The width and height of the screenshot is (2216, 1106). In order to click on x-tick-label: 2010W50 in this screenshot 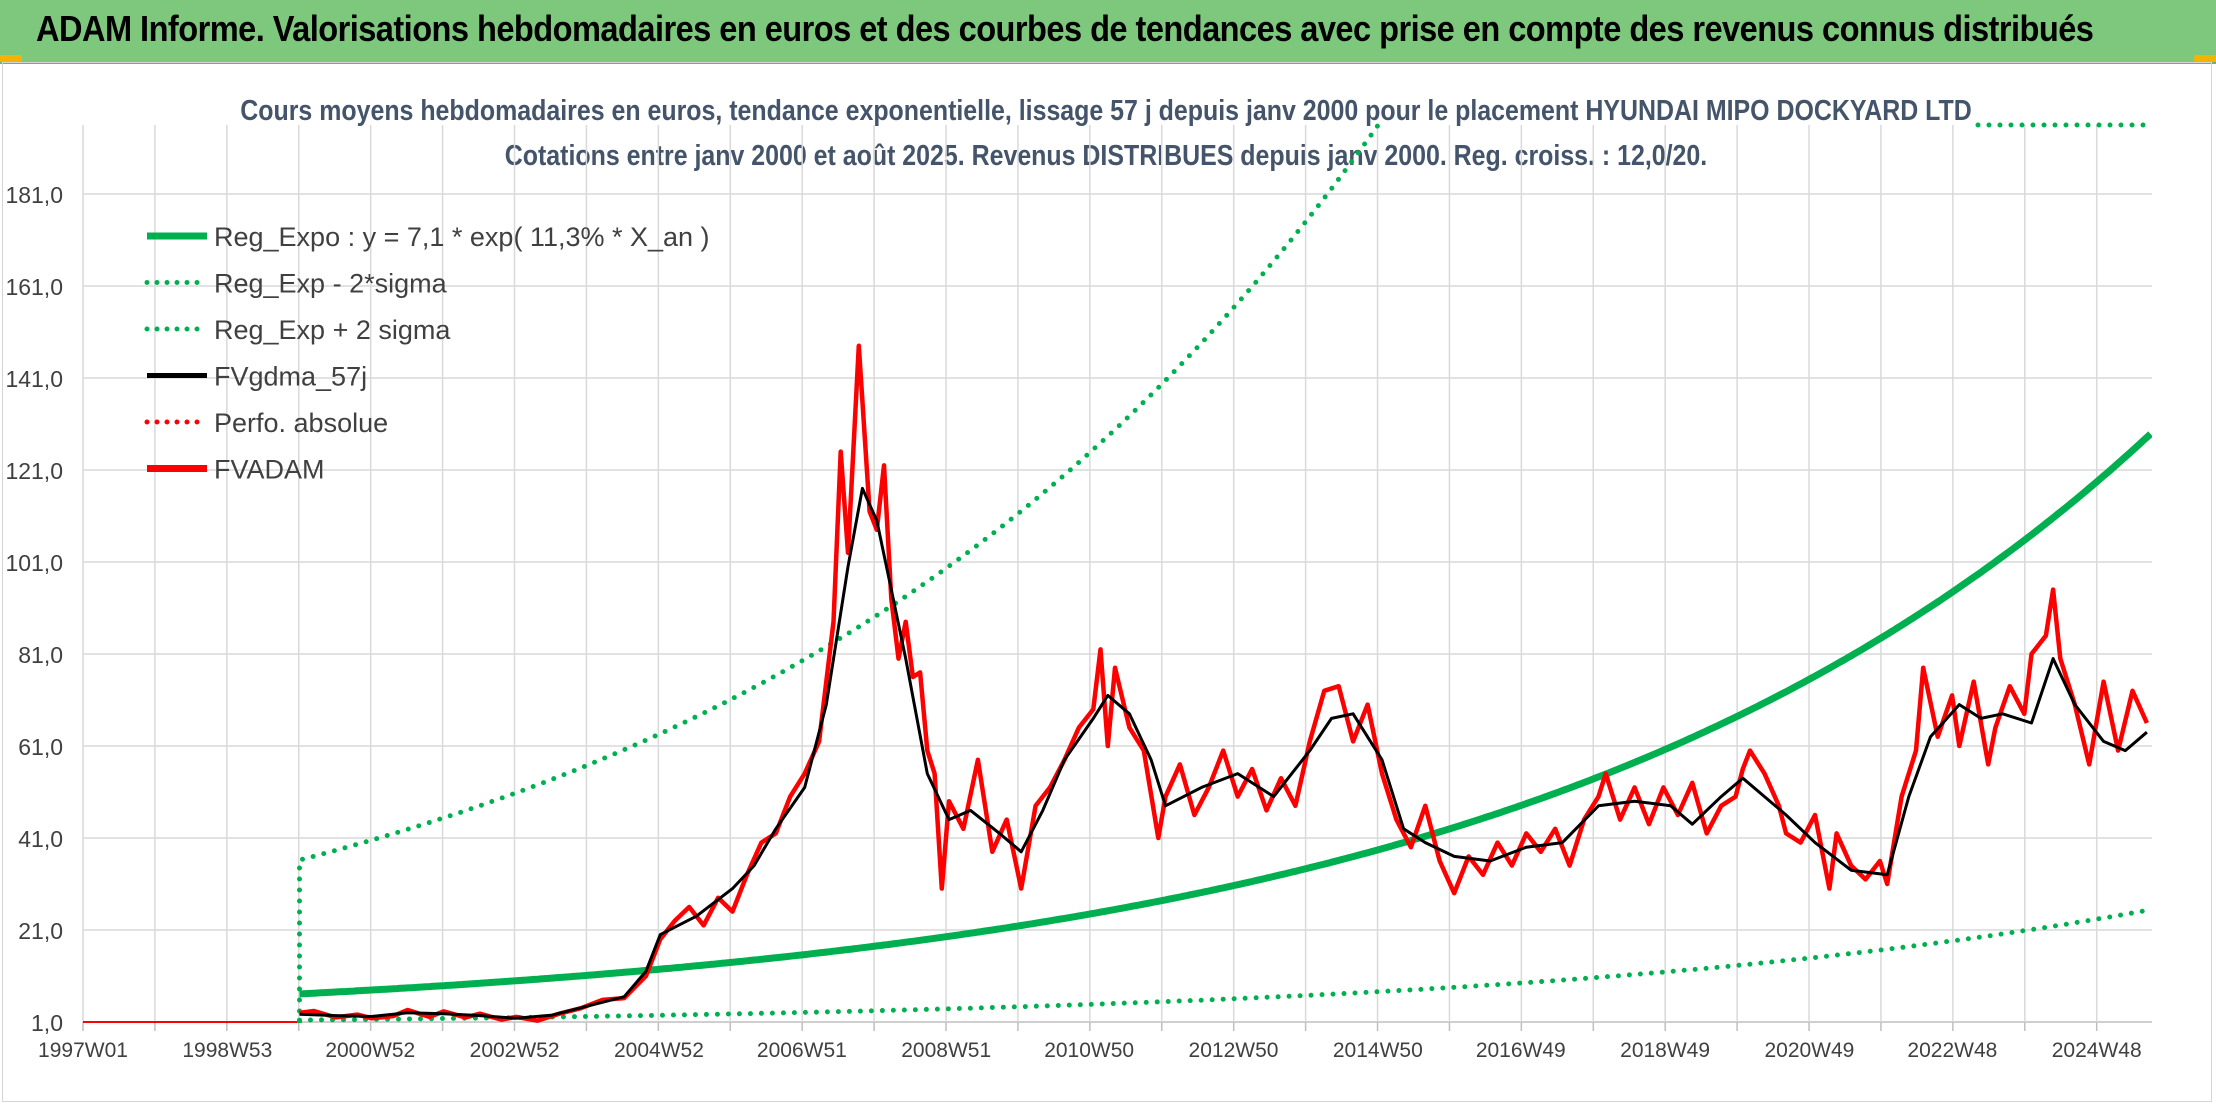, I will do `click(1089, 1050)`.